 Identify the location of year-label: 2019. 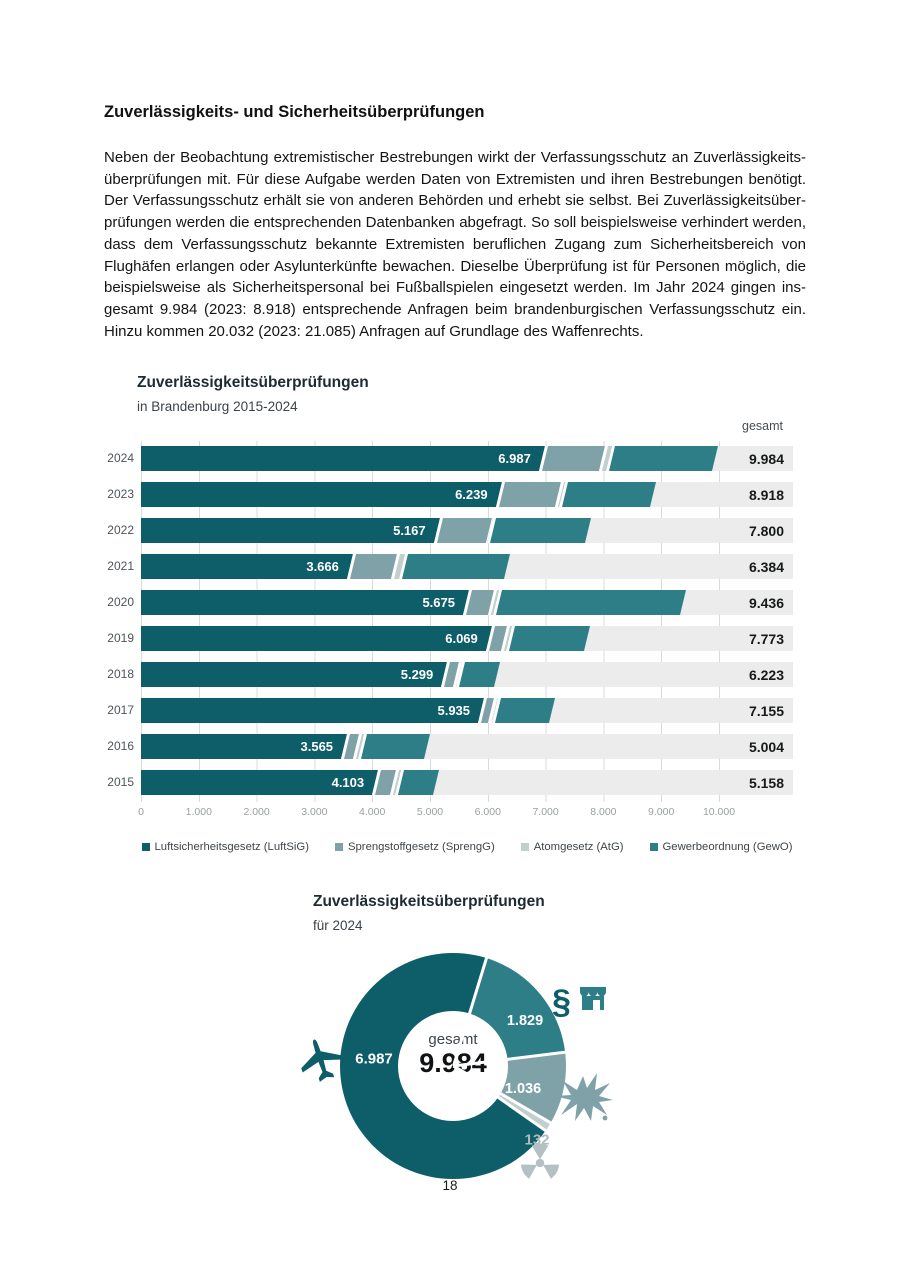
(120, 638).